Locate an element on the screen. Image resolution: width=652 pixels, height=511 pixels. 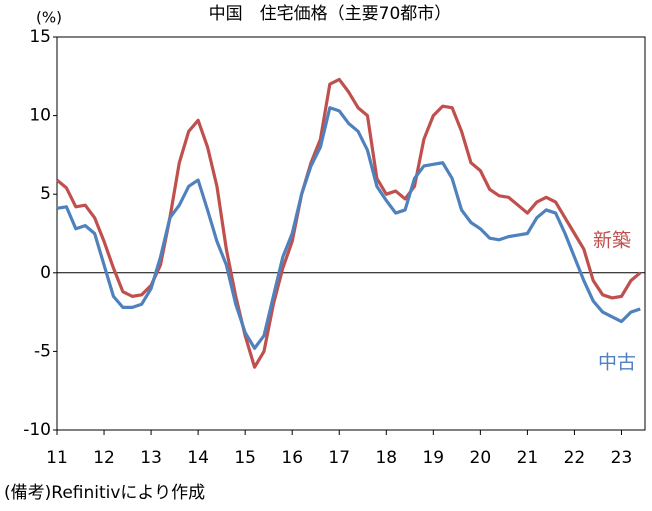
note: (備考)Refinitivにより作成 is located at coordinates (104, 493).